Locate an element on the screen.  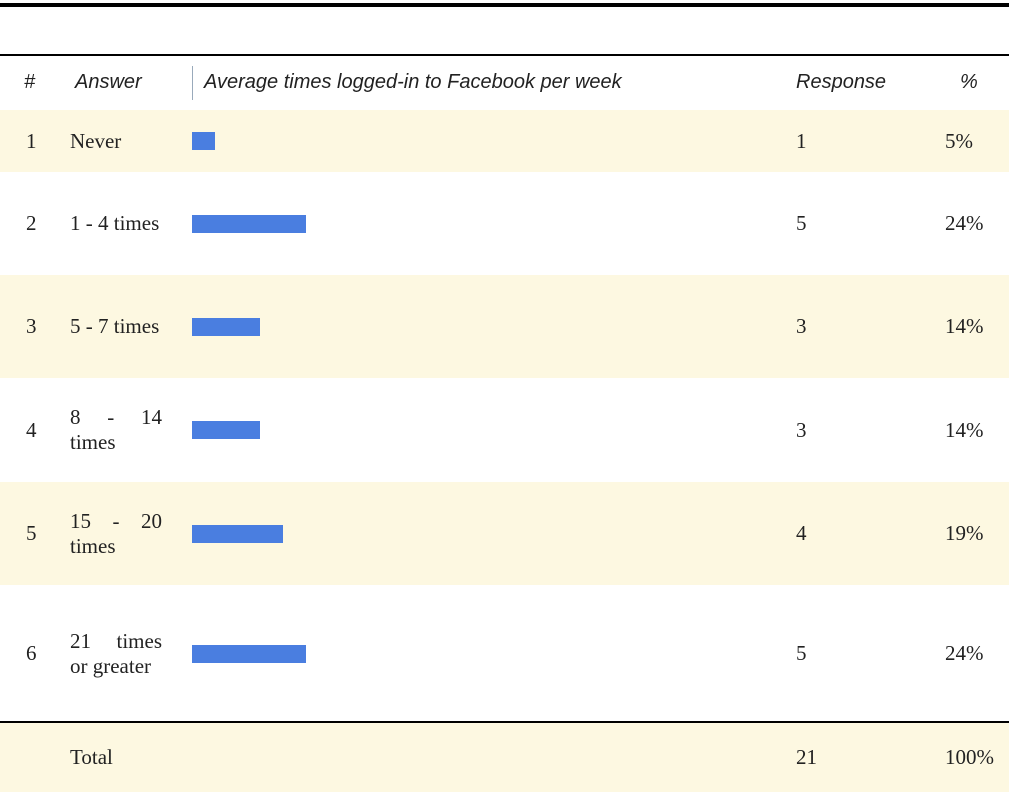
row-number: 4 is located at coordinates (31, 429).